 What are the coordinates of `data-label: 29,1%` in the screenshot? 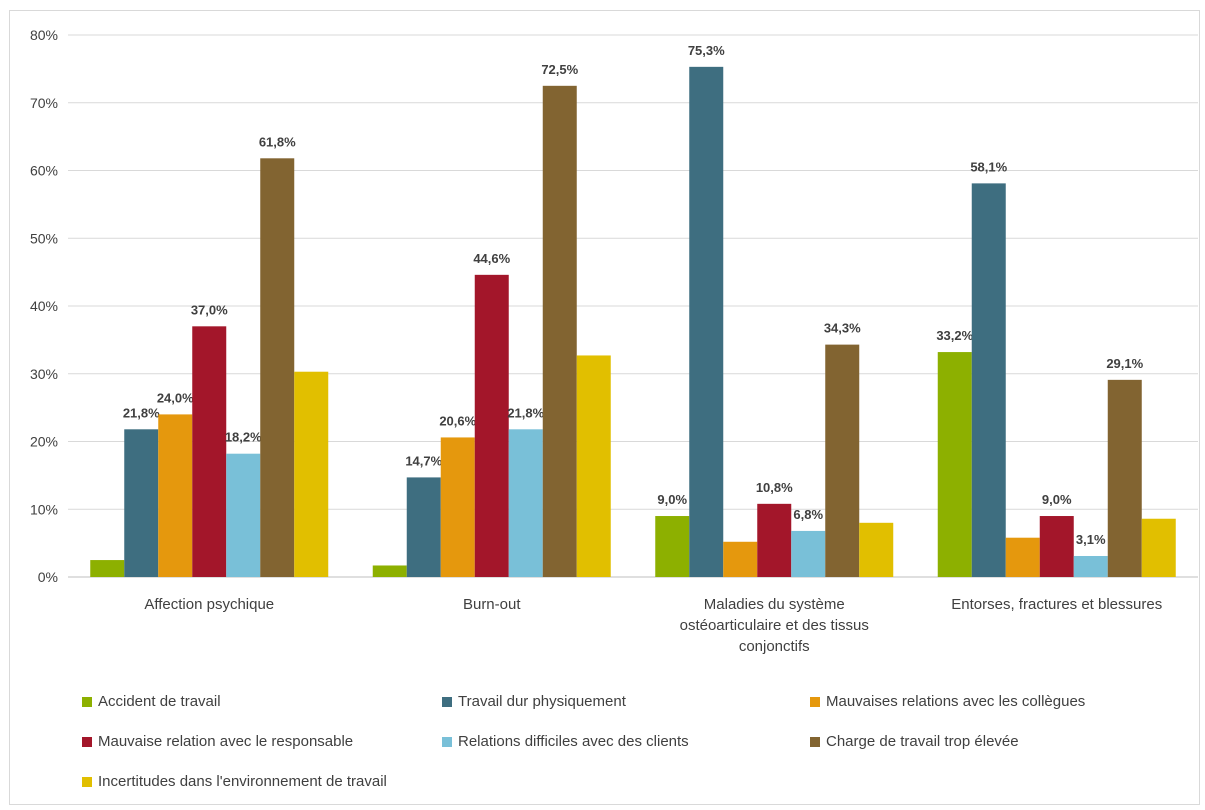 It's located at (1124, 363).